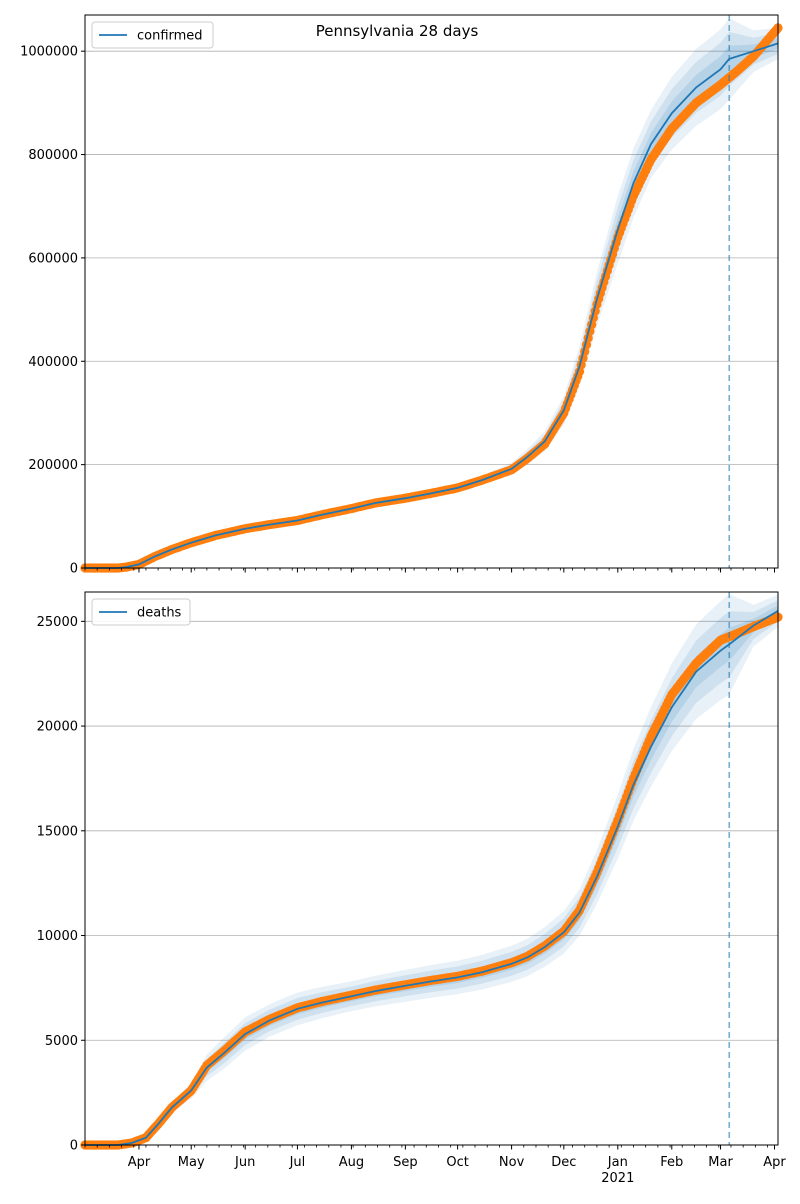  Describe the element at coordinates (170, 36) in the screenshot. I see `legend-label: confirmed` at that location.